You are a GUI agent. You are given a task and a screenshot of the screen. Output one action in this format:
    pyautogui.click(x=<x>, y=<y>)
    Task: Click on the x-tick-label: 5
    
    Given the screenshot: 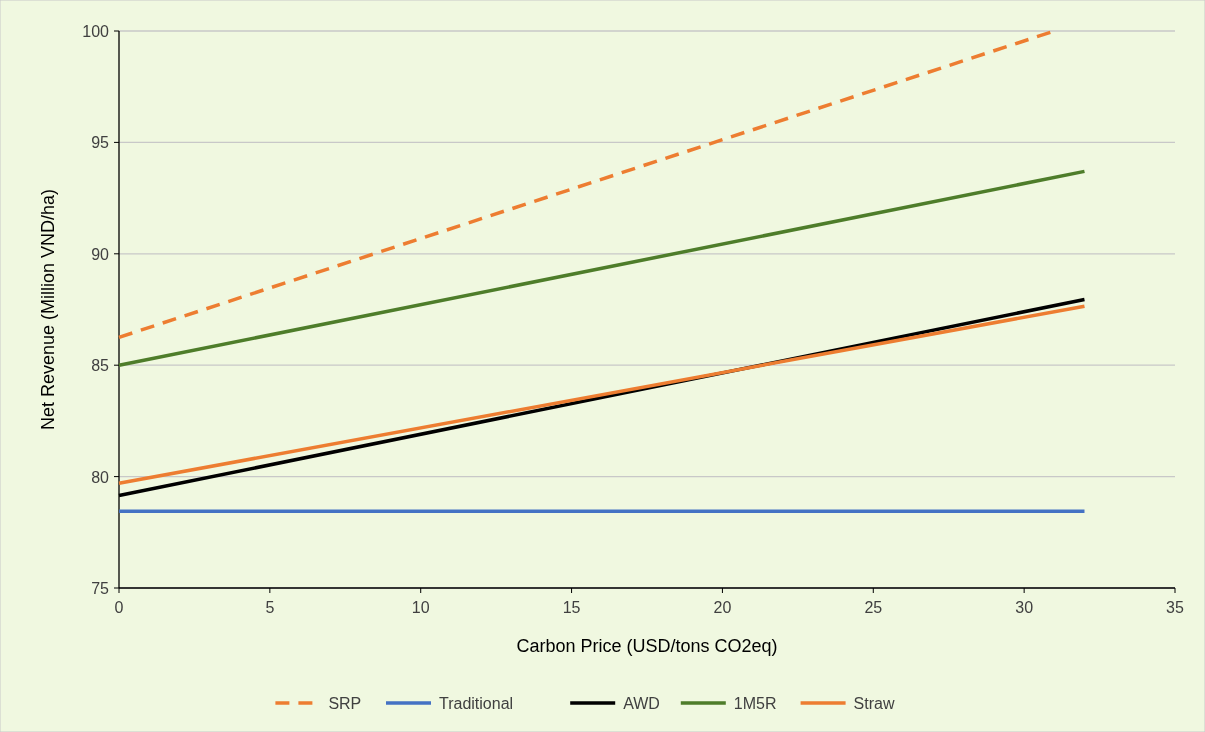 What is the action you would take?
    pyautogui.click(x=270, y=607)
    